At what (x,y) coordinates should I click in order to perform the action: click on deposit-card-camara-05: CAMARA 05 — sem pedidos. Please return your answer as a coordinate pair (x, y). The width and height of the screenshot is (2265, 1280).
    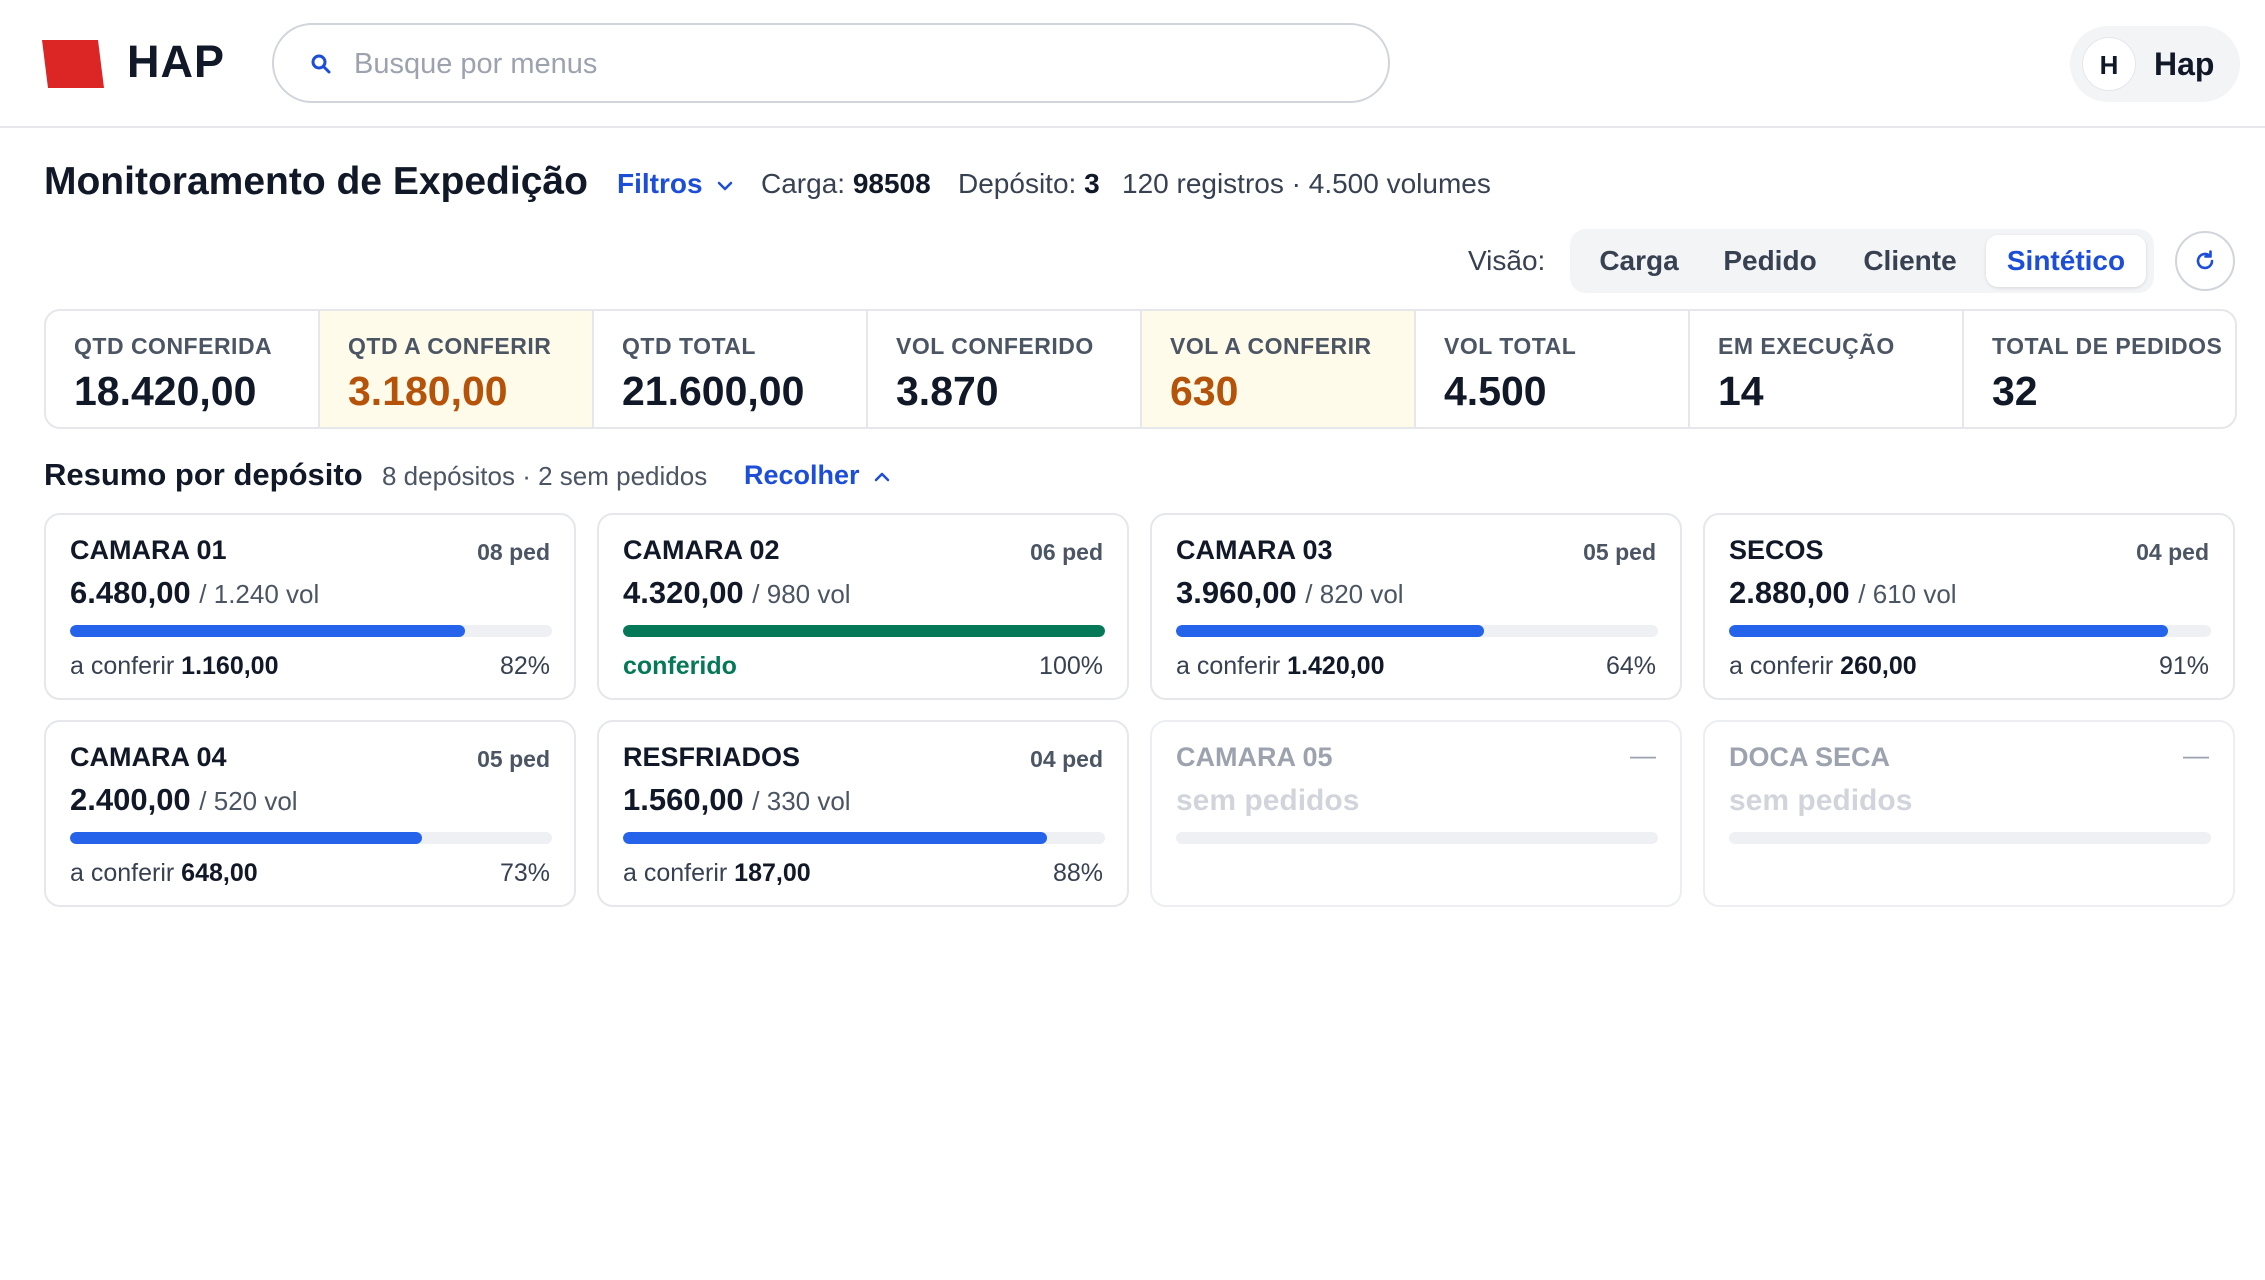
    Looking at the image, I should click on (1416, 813).